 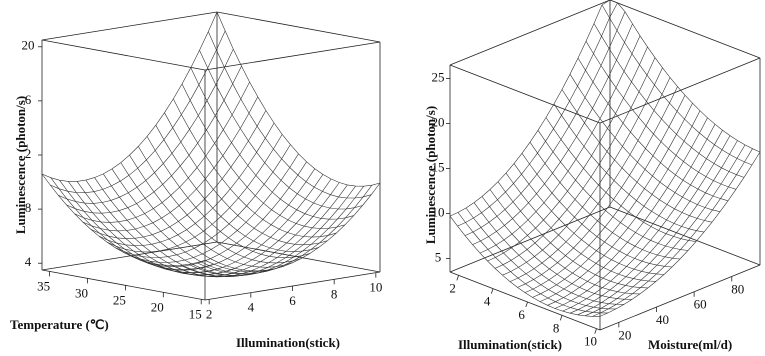 What do you see at coordinates (438, 76) in the screenshot?
I see `z-tick-label: 25` at bounding box center [438, 76].